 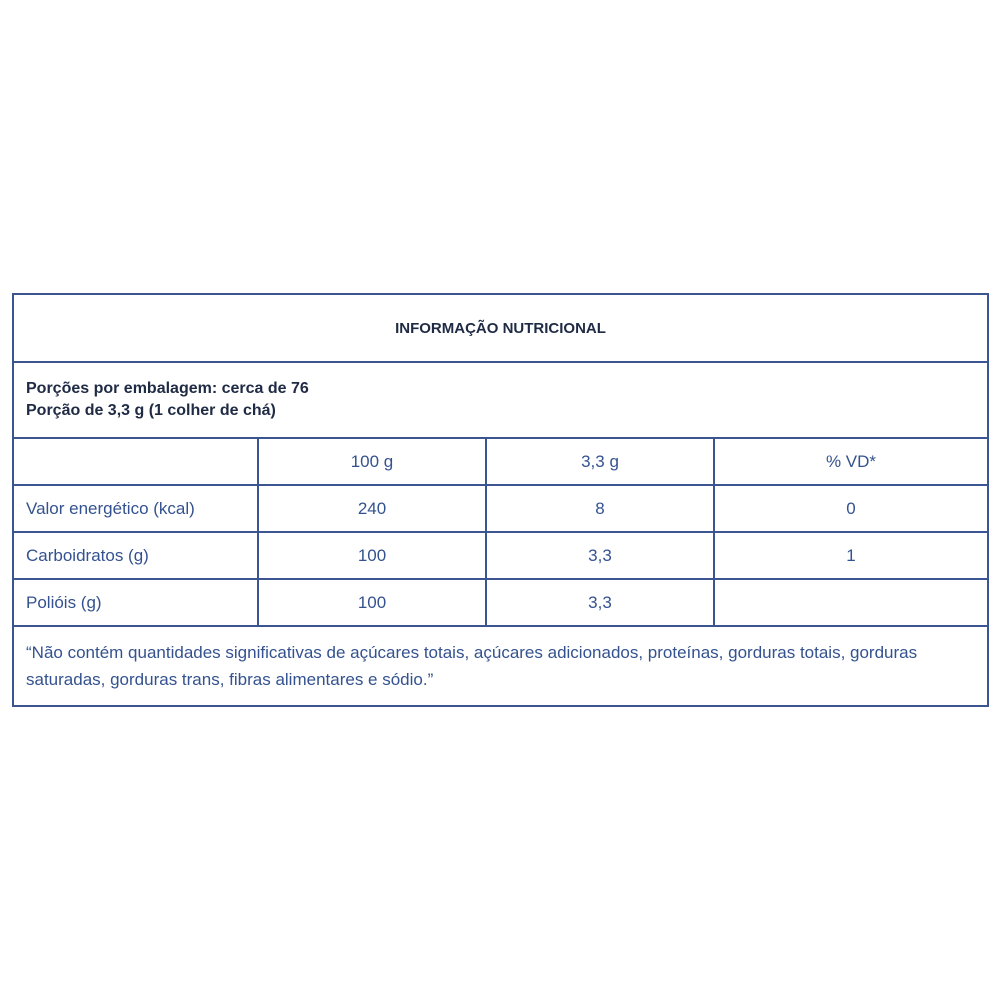 I want to click on table-row: Valor energético (kcal) 240 8 0, so click(x=500, y=508).